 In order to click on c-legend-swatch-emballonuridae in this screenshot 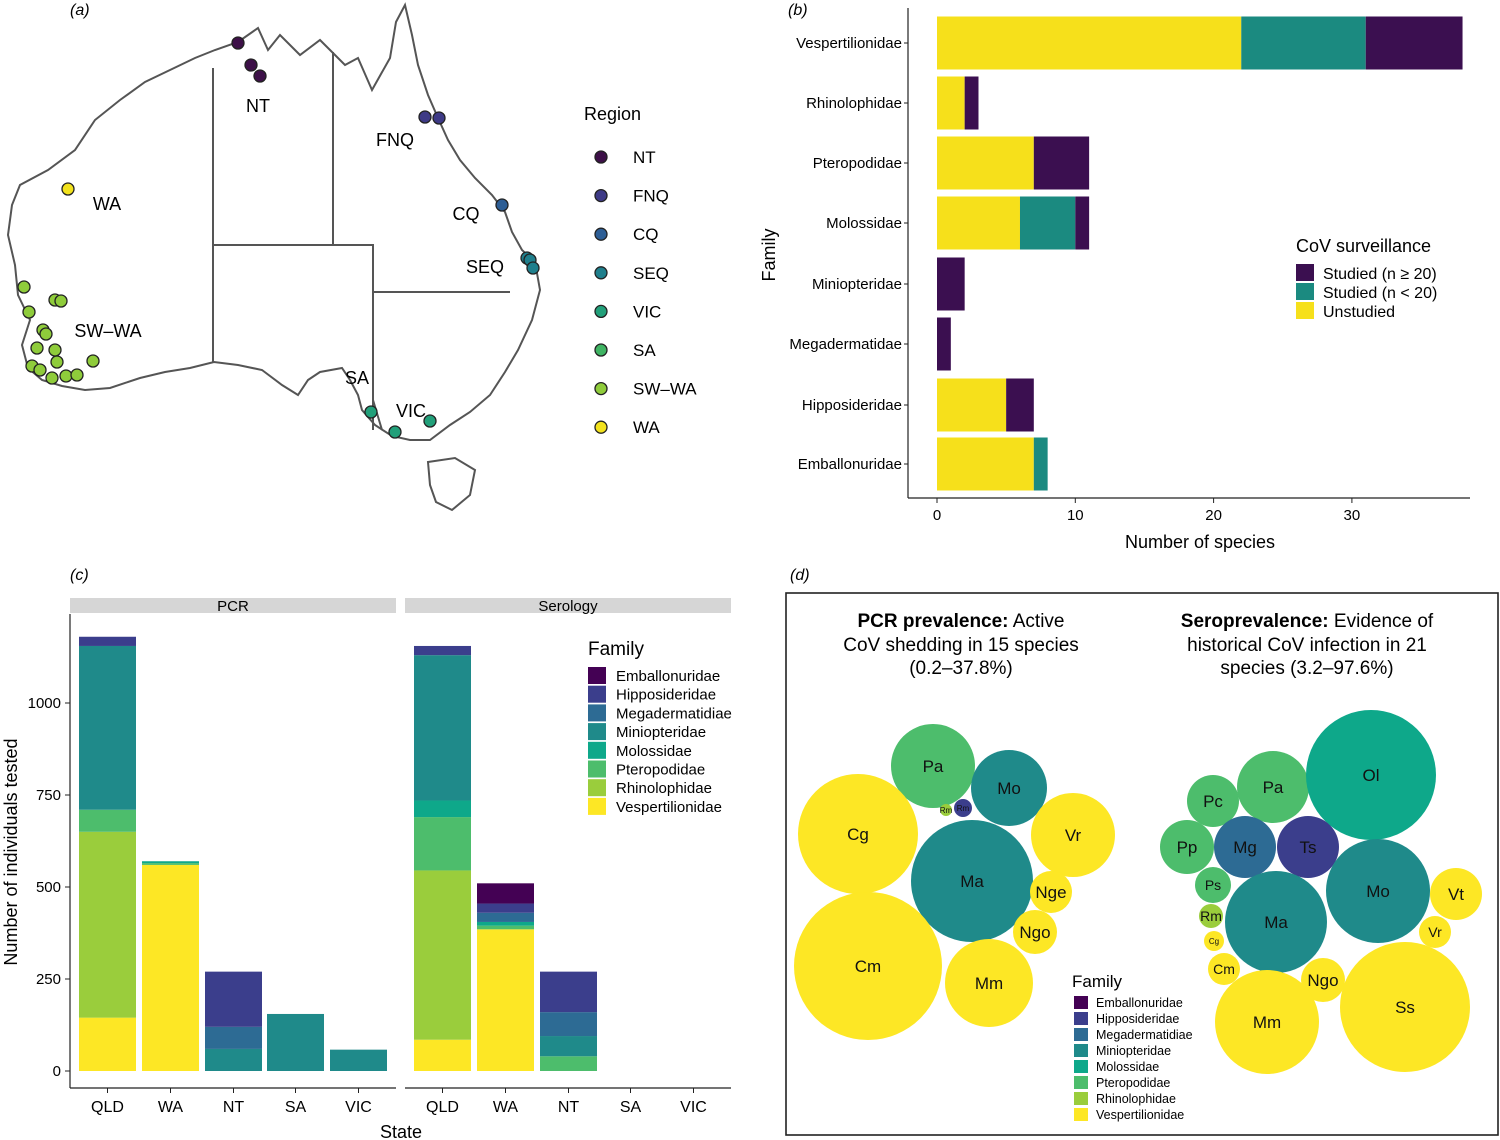, I will do `click(597, 675)`.